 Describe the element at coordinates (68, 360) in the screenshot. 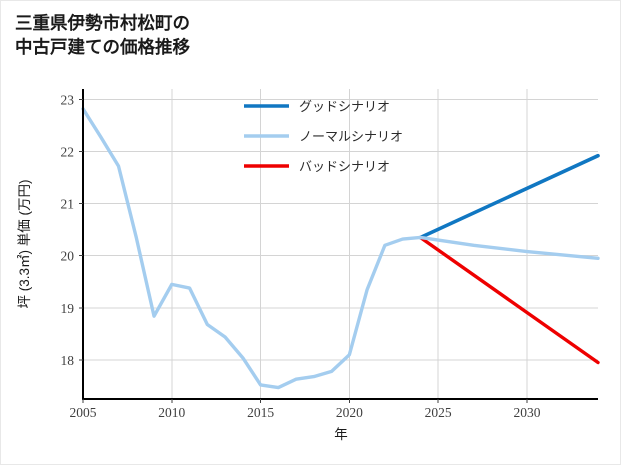

I see `y-tick-label: 18` at that location.